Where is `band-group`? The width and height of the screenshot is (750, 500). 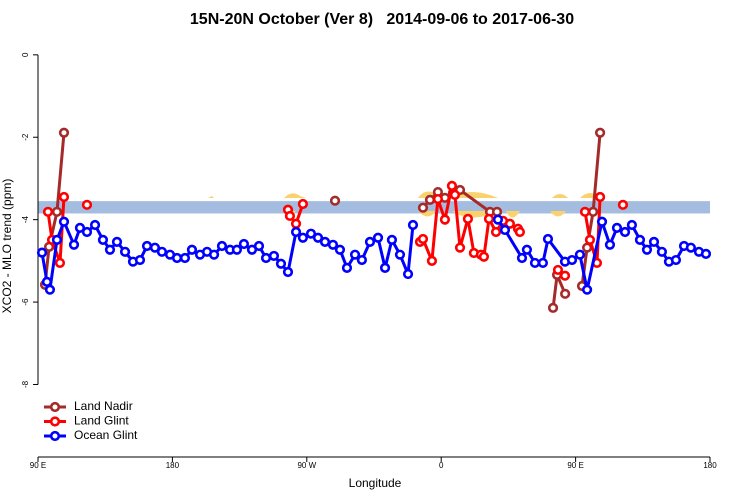 band-group is located at coordinates (374, 207).